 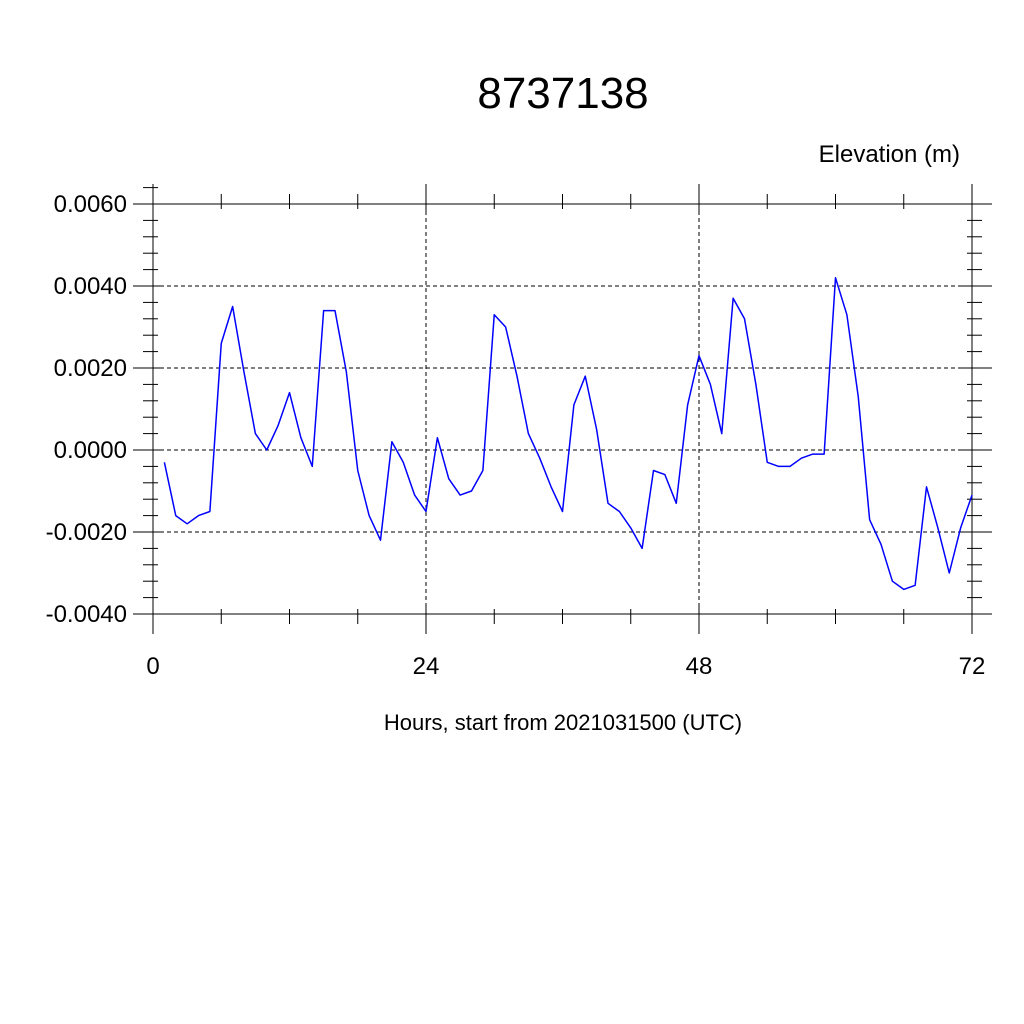 I want to click on chart-title: 8737138, so click(x=562, y=93).